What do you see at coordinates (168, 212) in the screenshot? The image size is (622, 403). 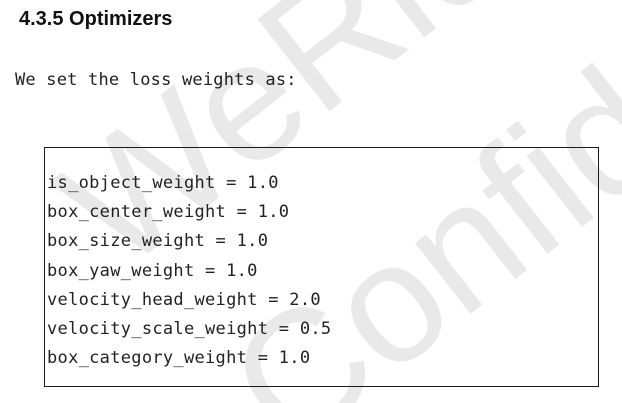 I see `code-line-box-center-weight: box_center_weight = 1.0` at bounding box center [168, 212].